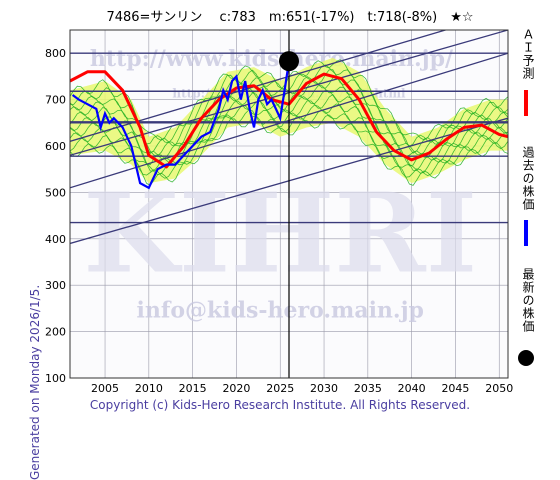 The height and width of the screenshot is (480, 560). What do you see at coordinates (55, 53) in the screenshot?
I see `y-tick-label: 800` at bounding box center [55, 53].